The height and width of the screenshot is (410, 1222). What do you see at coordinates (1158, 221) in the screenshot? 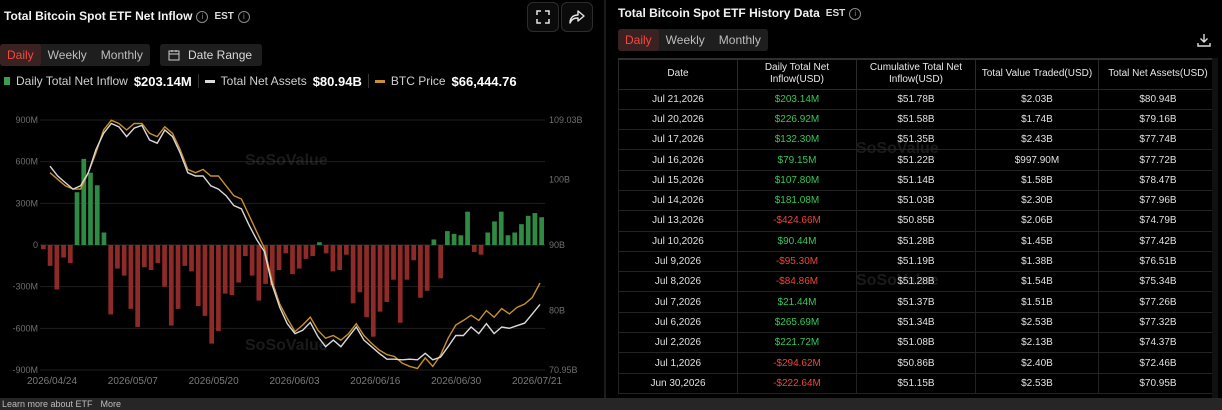
I see `table-cell: $74.79B` at bounding box center [1158, 221].